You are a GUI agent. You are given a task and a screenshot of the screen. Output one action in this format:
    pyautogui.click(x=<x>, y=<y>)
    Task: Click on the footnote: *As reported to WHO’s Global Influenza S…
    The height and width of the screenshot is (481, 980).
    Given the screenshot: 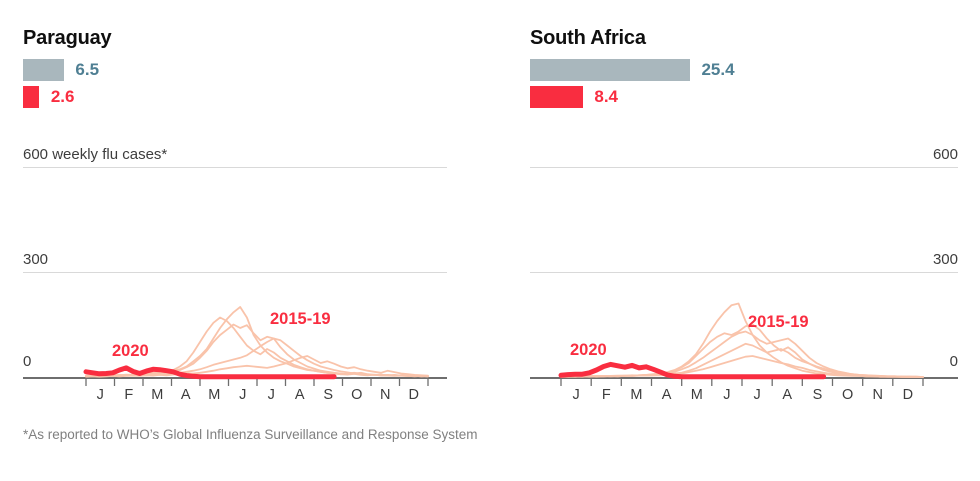 What is the action you would take?
    pyautogui.click(x=250, y=434)
    